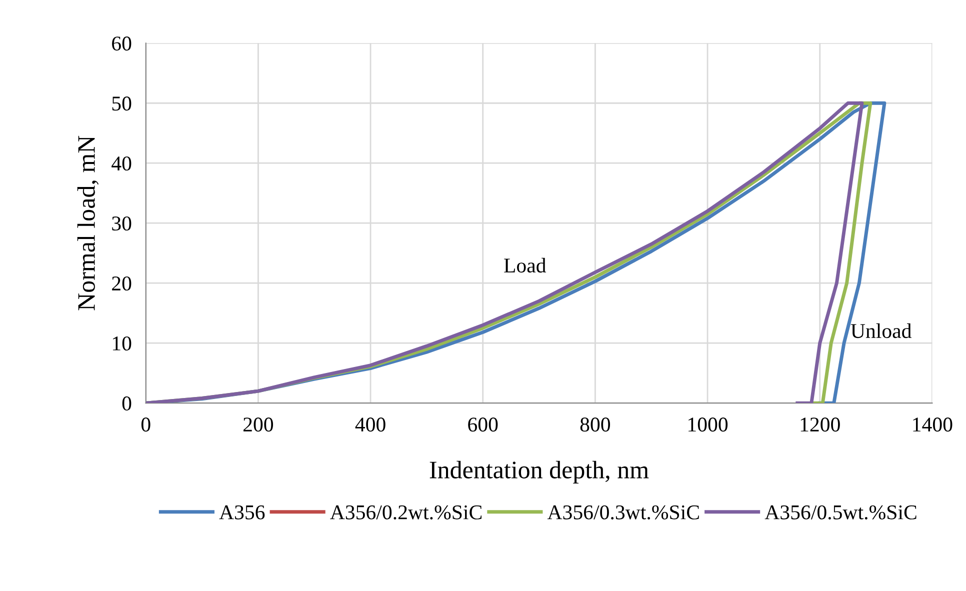 The height and width of the screenshot is (591, 966). I want to click on legend-label: A356/0.2wt.%SiC, so click(406, 512).